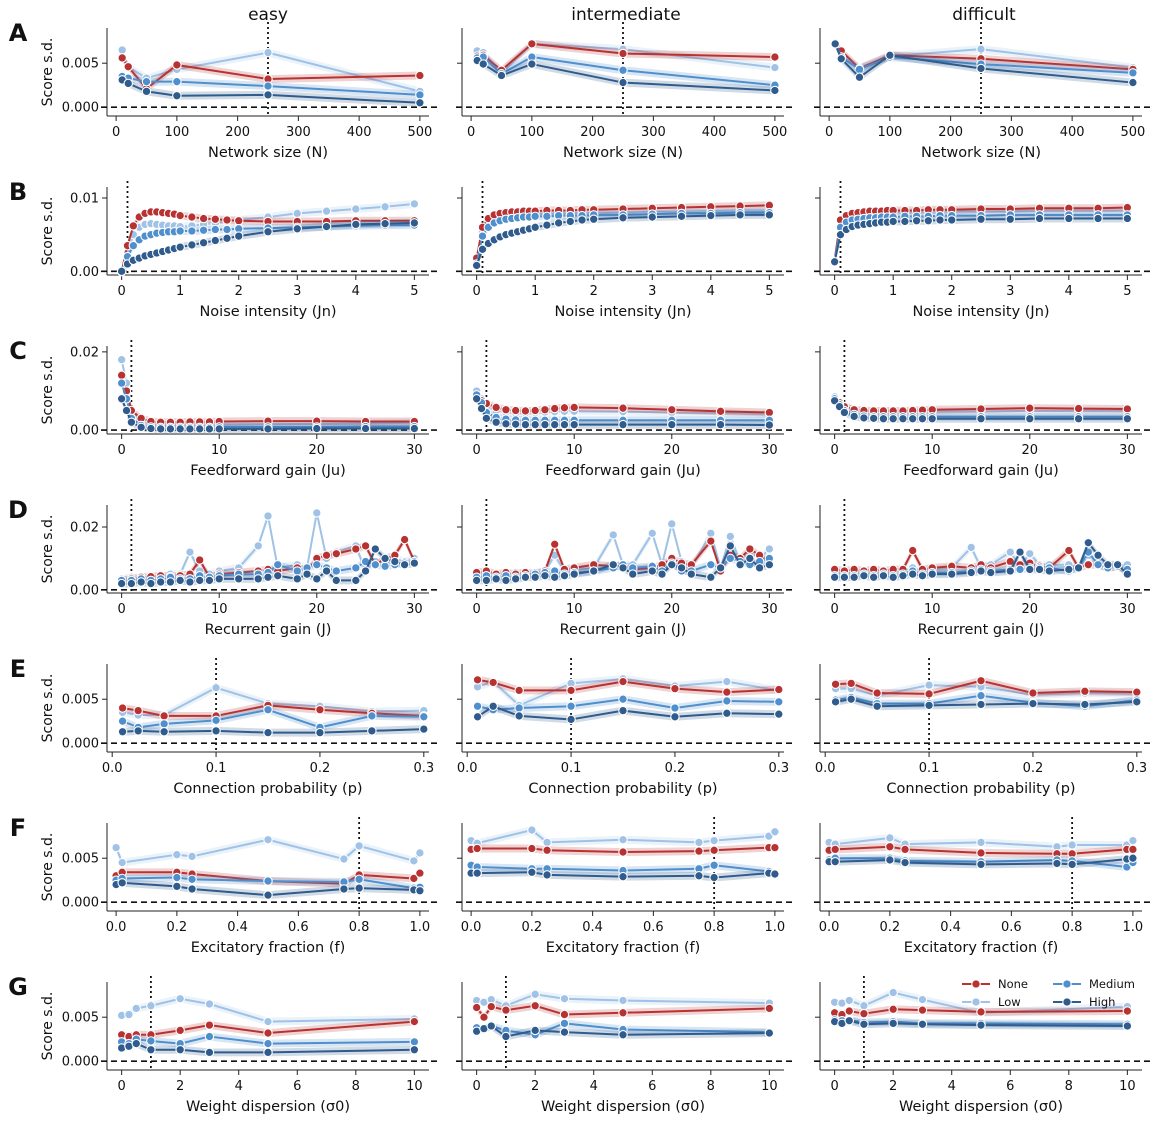 Image resolution: width=1162 pixels, height=1124 pixels. Describe the element at coordinates (829, 927) in the screenshot. I see `x-tick-label: 0.0` at that location.